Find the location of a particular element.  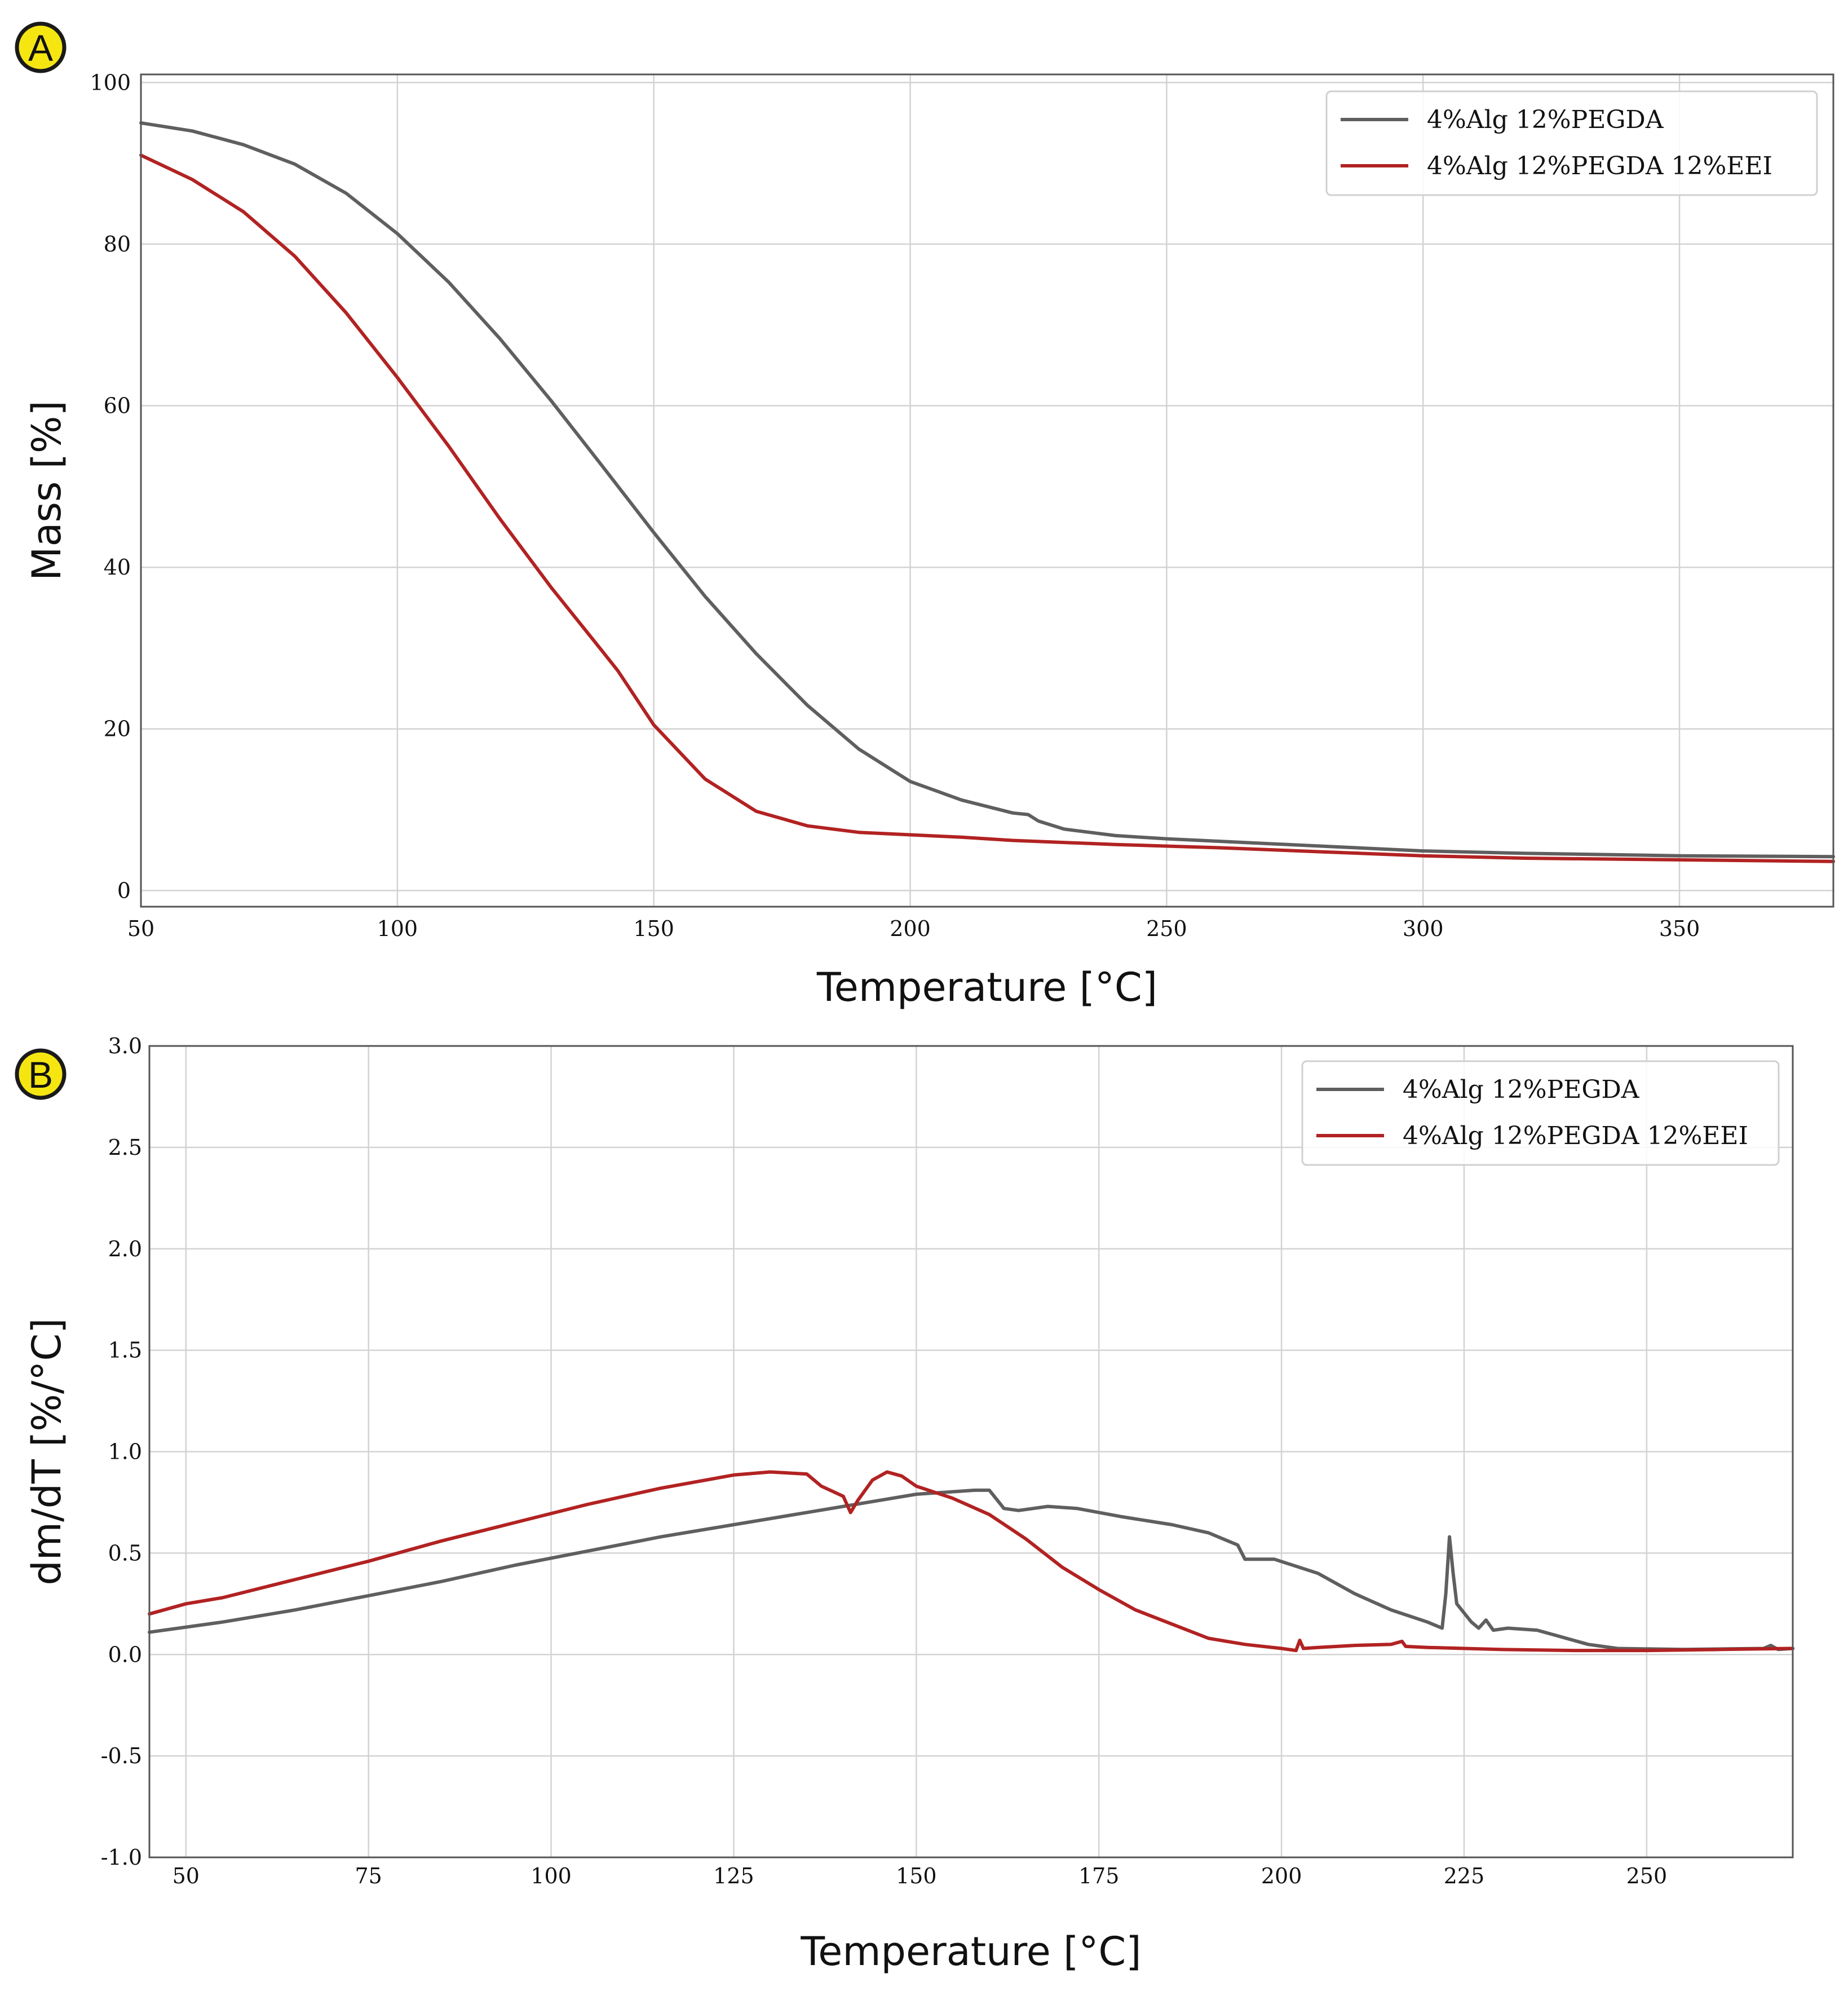

panel-b-y-axis-title: dm/dT [%/°C] is located at coordinates (47, 1451).